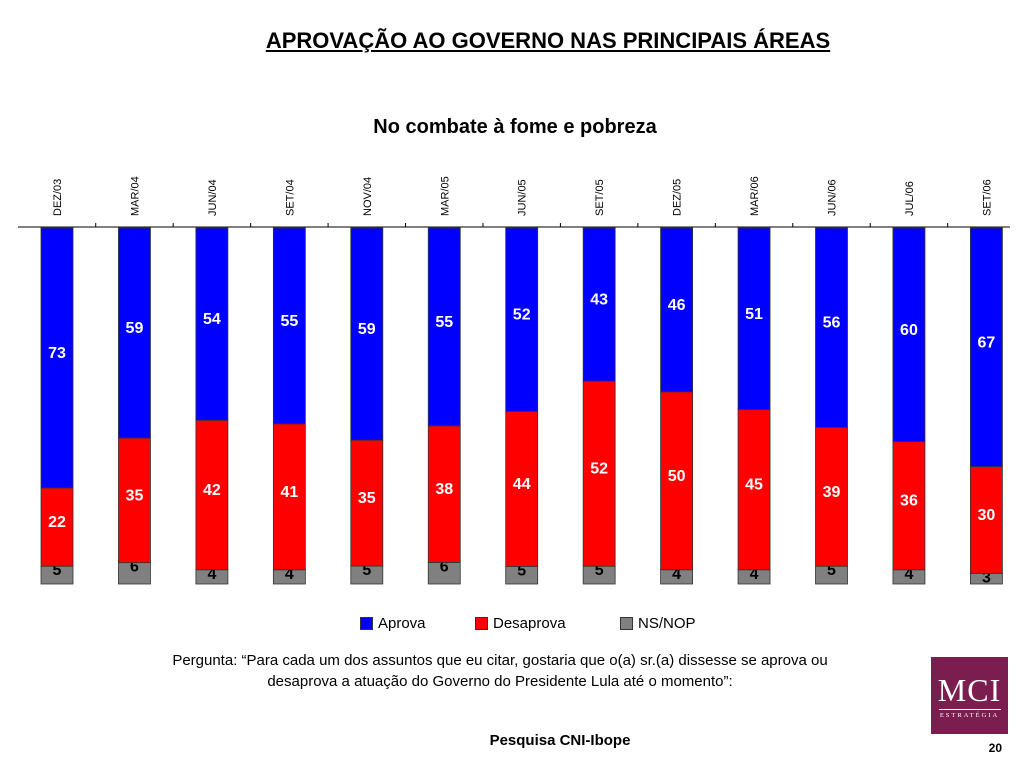  Describe the element at coordinates (289, 492) in the screenshot. I see `data-label: 41` at that location.